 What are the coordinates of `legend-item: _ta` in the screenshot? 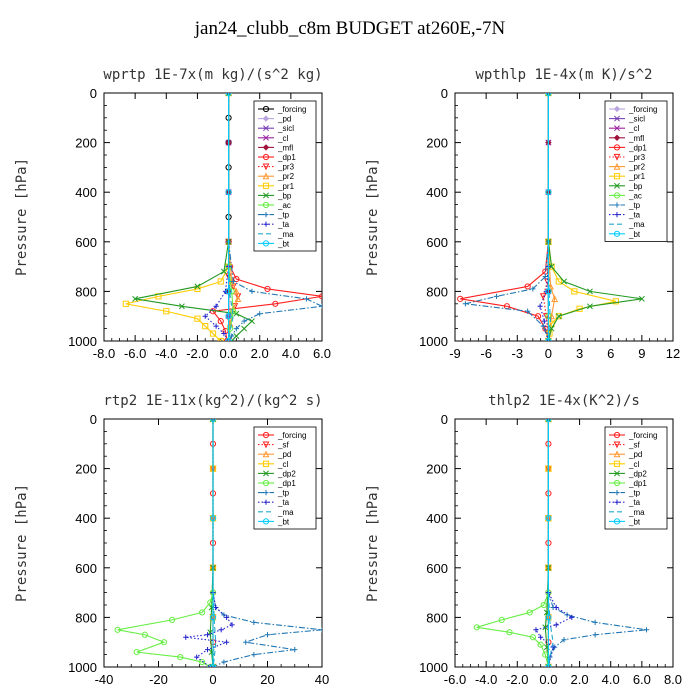 It's located at (625, 215).